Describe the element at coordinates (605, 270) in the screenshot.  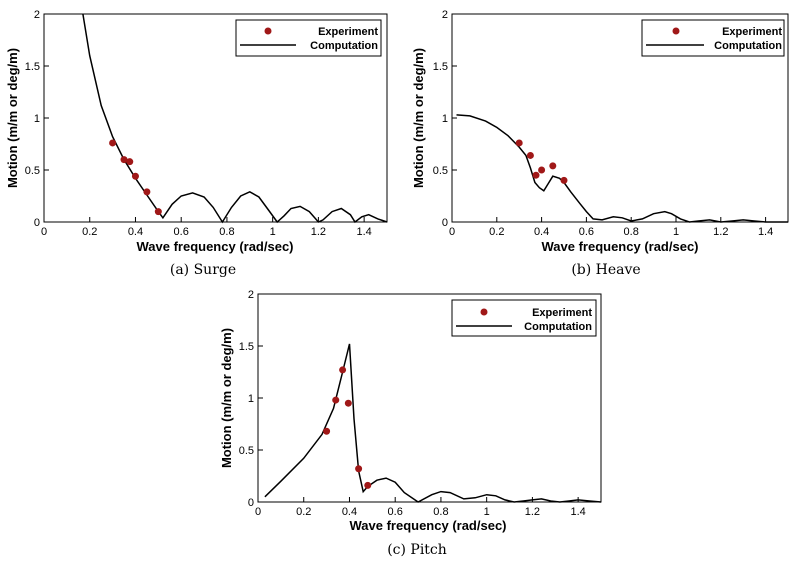
I see `panel-caption: (b) Heave` at that location.